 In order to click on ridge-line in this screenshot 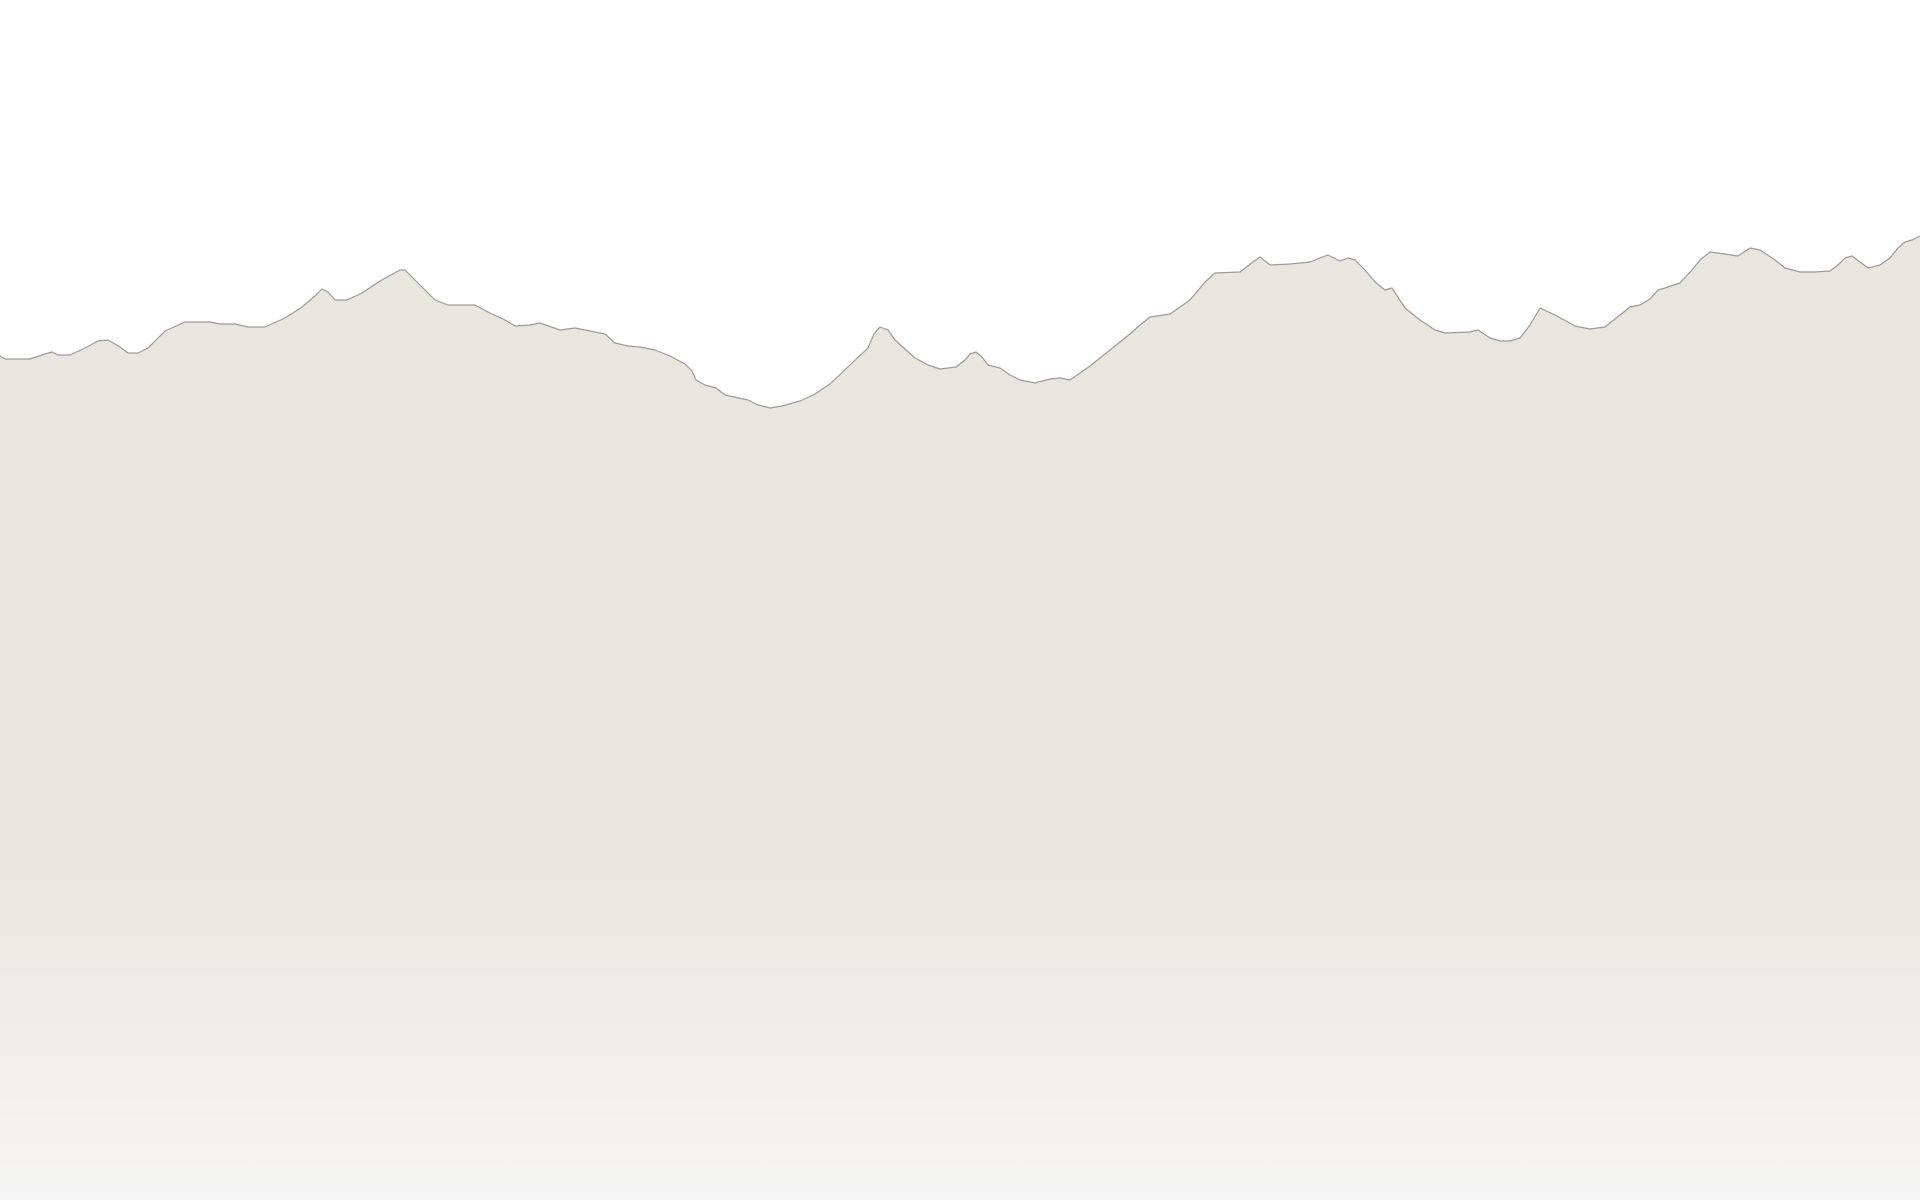, I will do `click(960, 322)`.